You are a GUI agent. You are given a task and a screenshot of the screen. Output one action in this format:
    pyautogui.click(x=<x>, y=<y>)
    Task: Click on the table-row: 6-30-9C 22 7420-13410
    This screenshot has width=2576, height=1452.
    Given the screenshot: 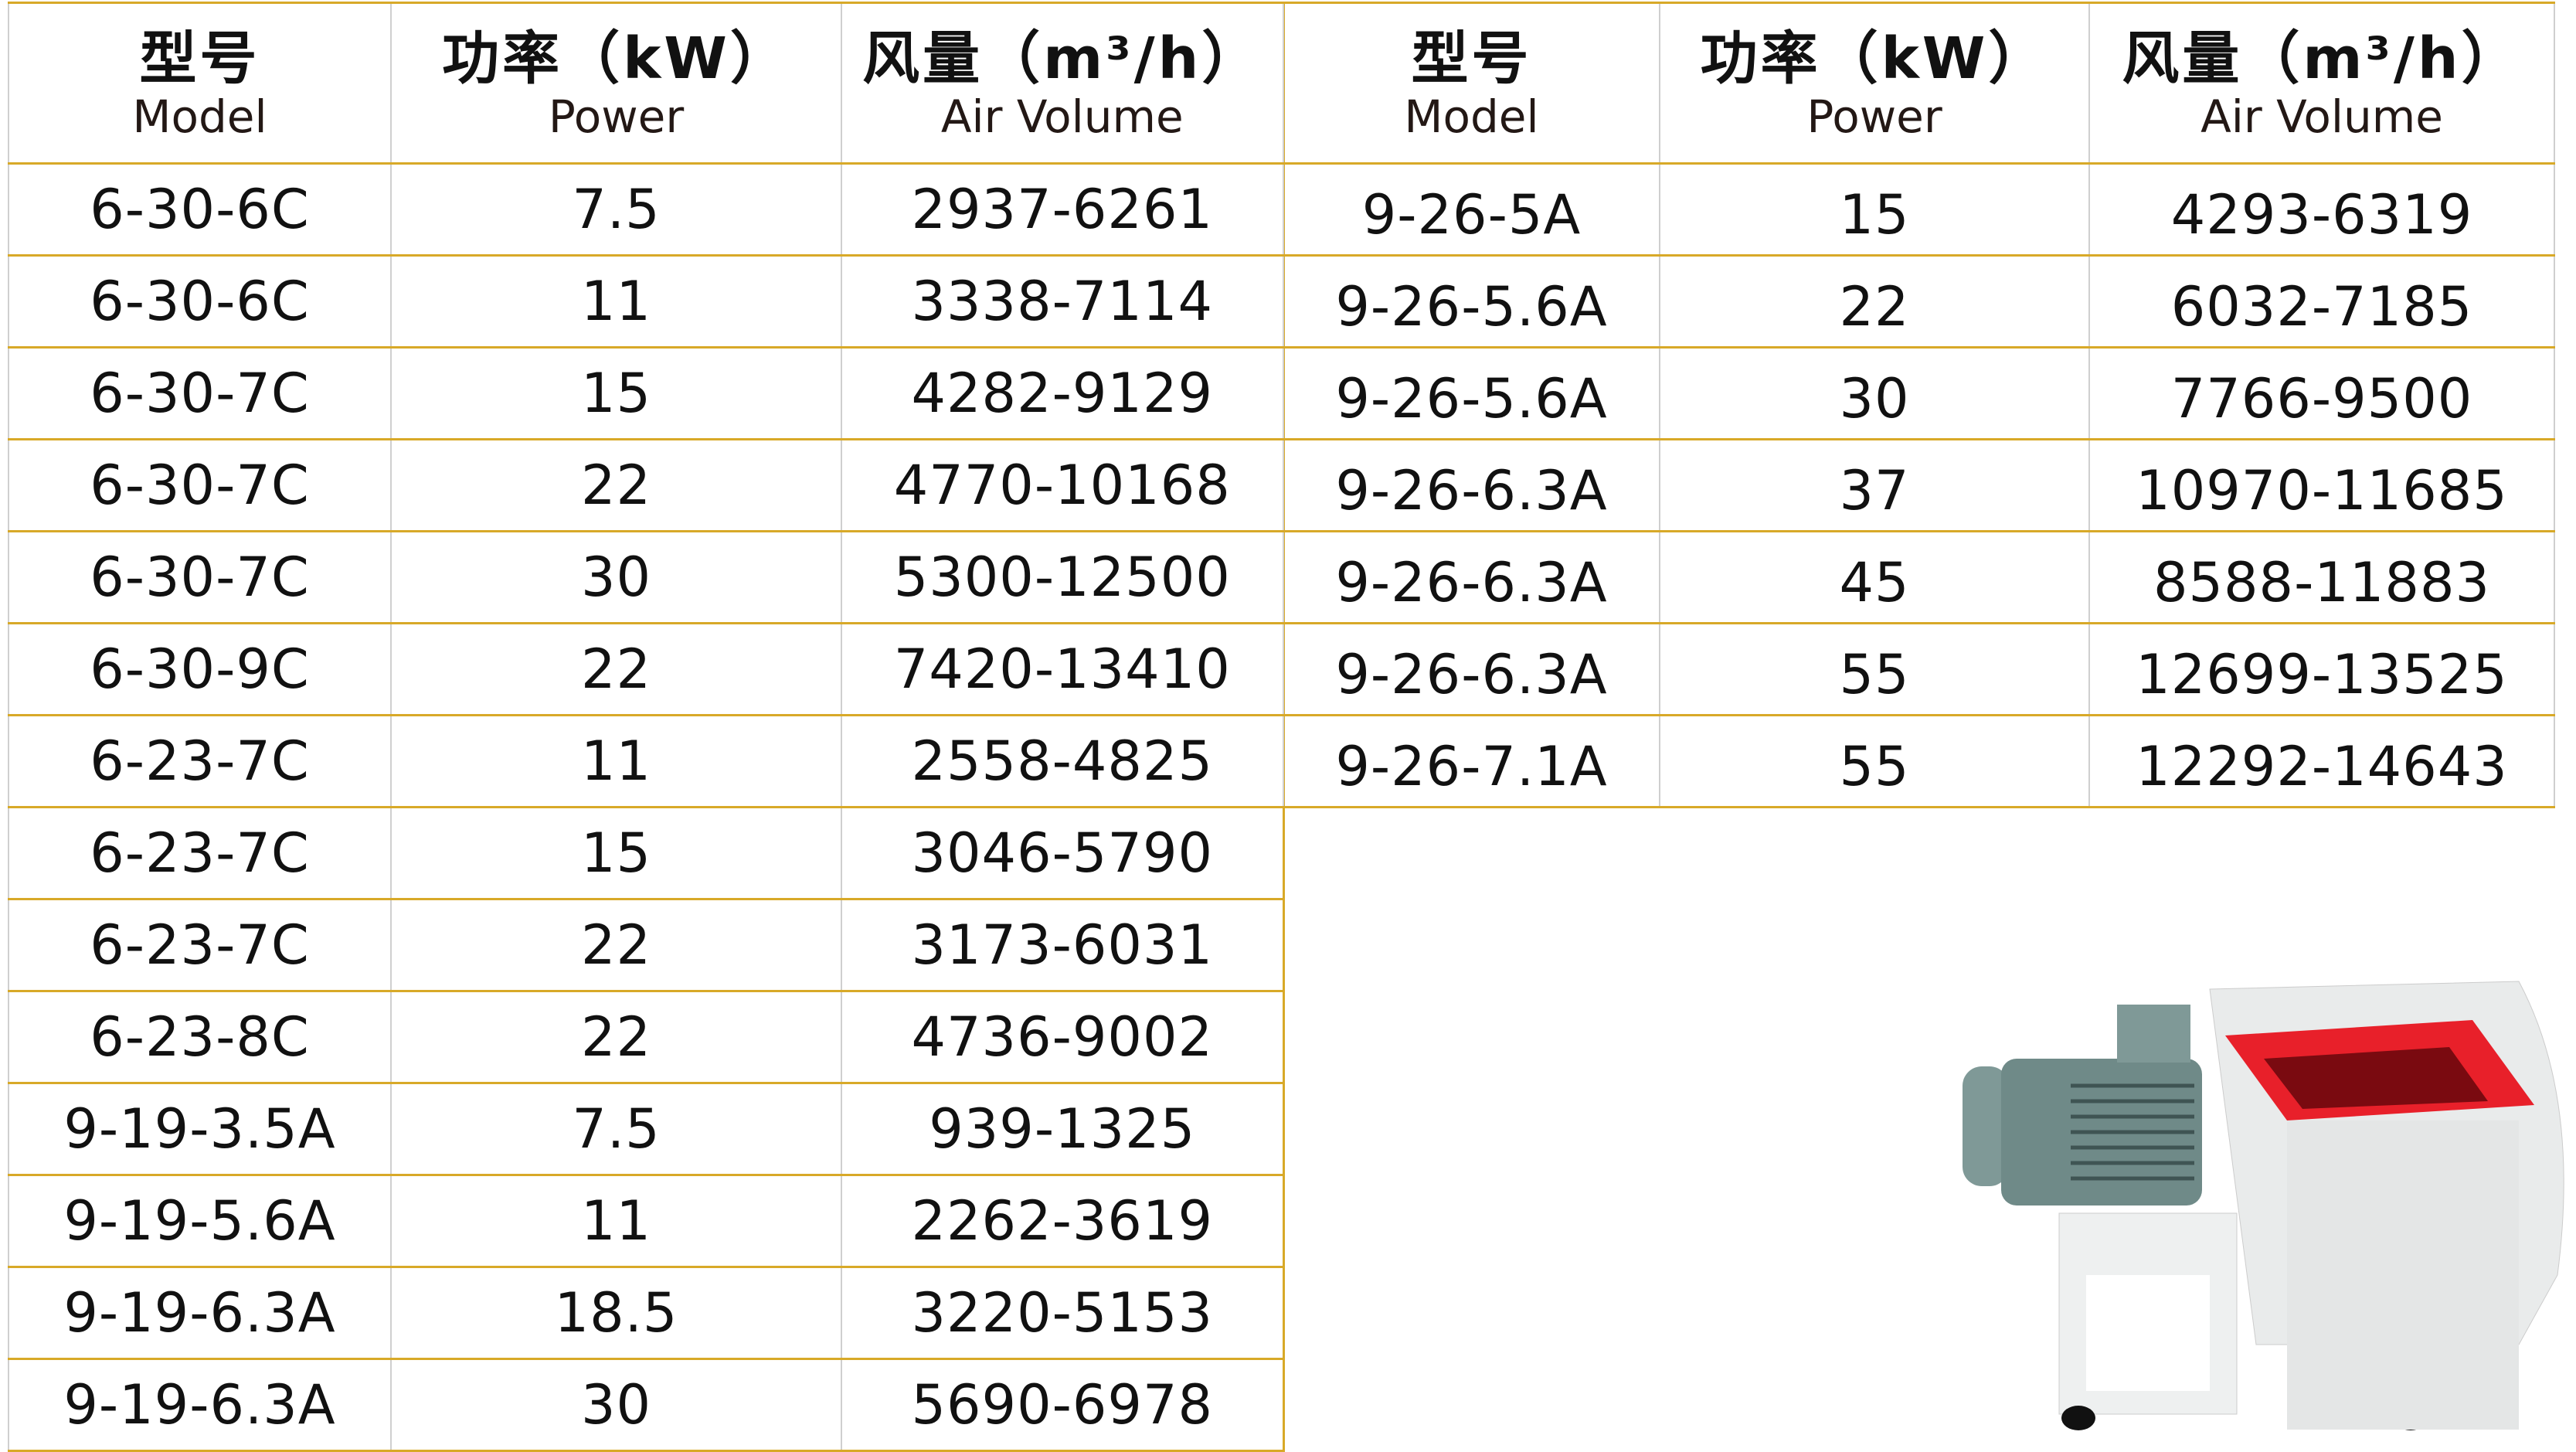 What is the action you would take?
    pyautogui.click(x=646, y=669)
    